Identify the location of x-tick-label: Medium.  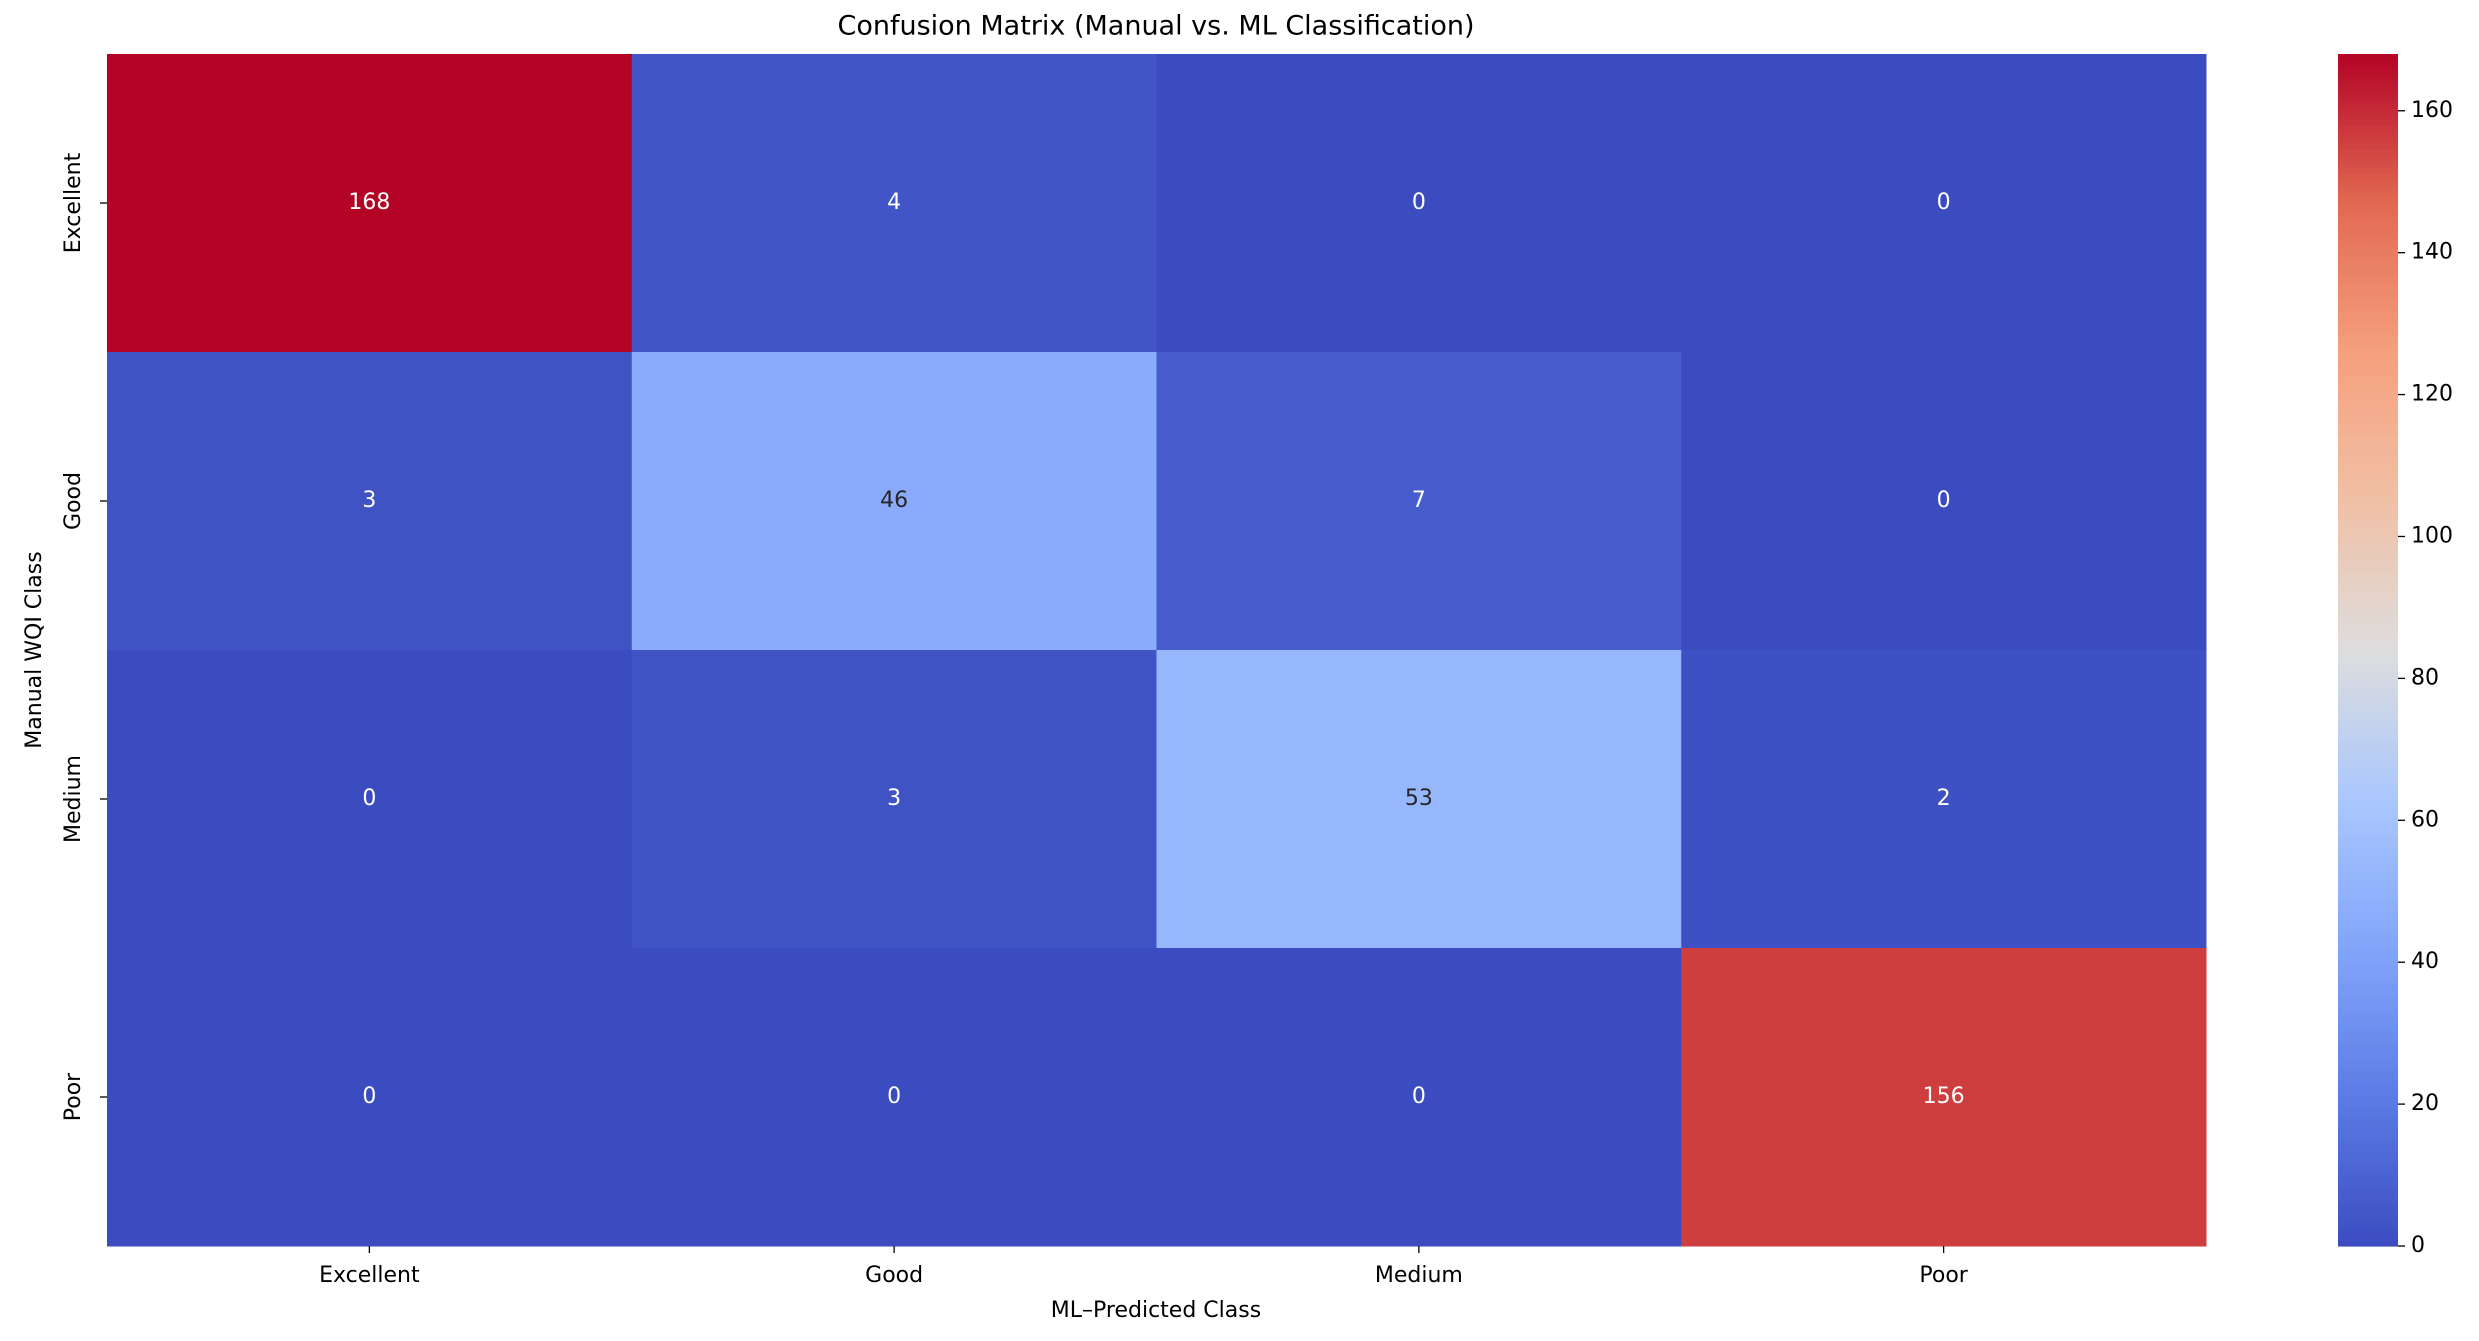
(1419, 1275).